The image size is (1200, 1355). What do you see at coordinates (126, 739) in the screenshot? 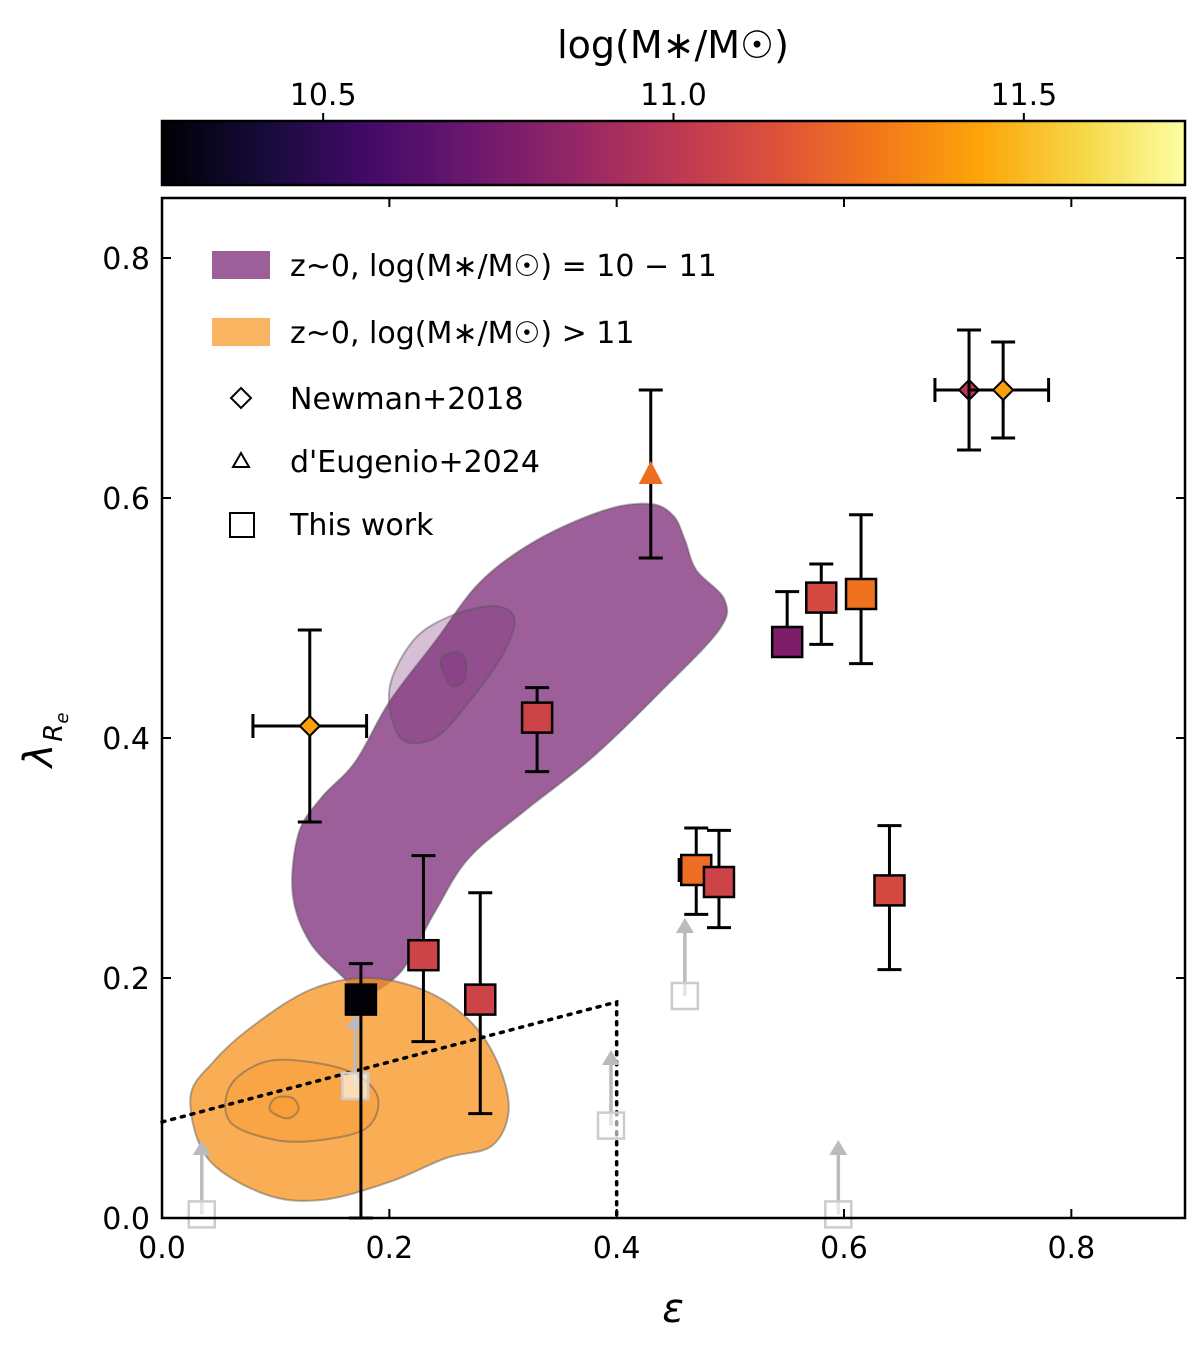
I see `y-tick-label: 0.4` at bounding box center [126, 739].